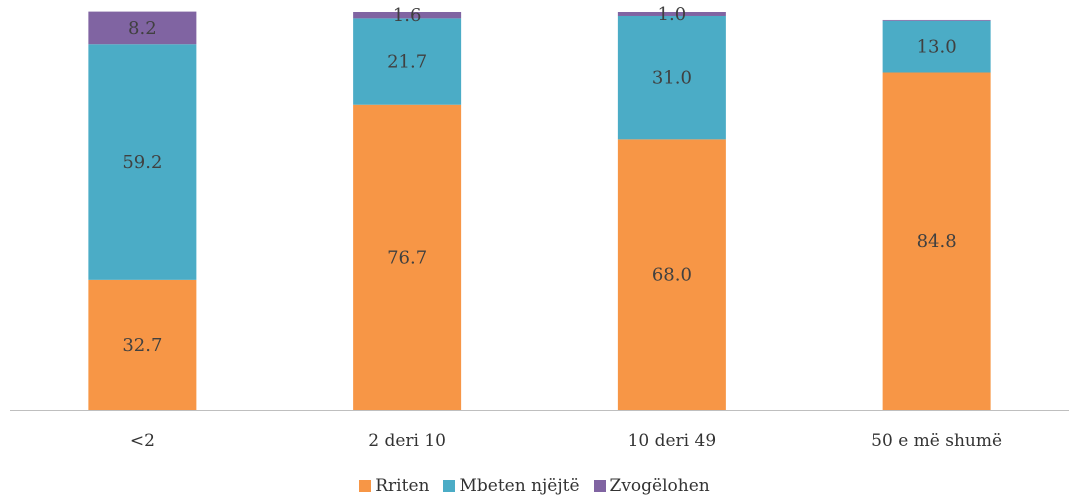 This screenshot has height=501, width=1069. Describe the element at coordinates (449, 486) in the screenshot. I see `legend-swatch-mbeten-njejte` at that location.